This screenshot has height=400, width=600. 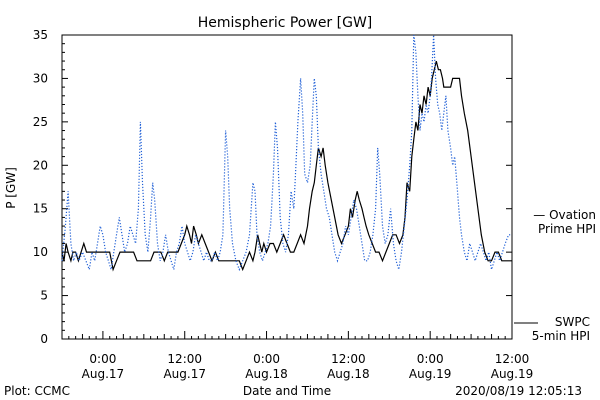 What do you see at coordinates (40, 165) in the screenshot?
I see `y-tick-label: 20` at bounding box center [40, 165].